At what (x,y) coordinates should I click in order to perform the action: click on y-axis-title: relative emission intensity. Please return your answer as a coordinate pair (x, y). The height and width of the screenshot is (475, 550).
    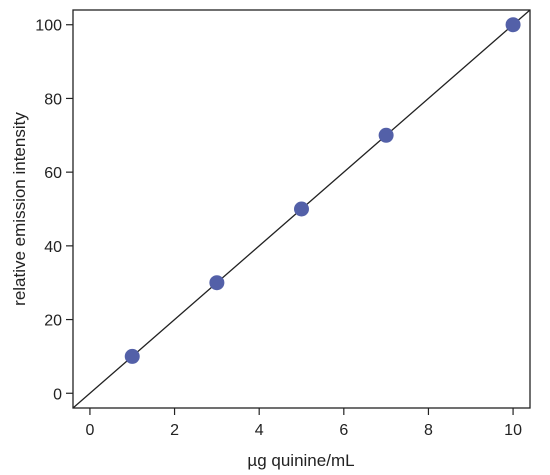
    Looking at the image, I should click on (19, 209).